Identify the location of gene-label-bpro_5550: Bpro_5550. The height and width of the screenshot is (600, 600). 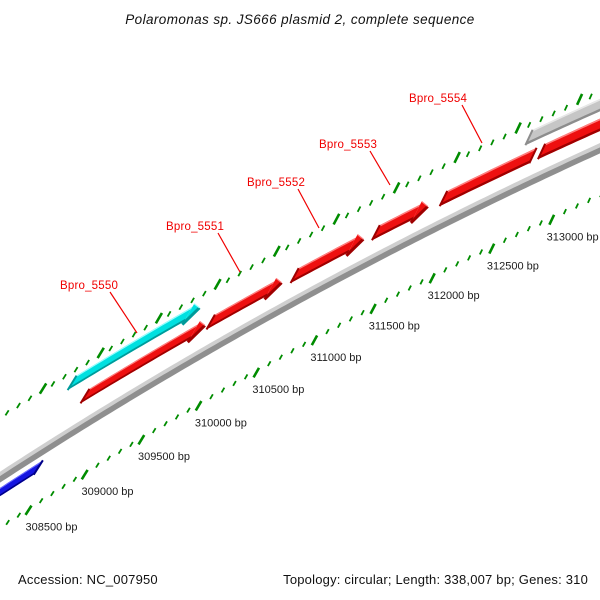
(99, 307).